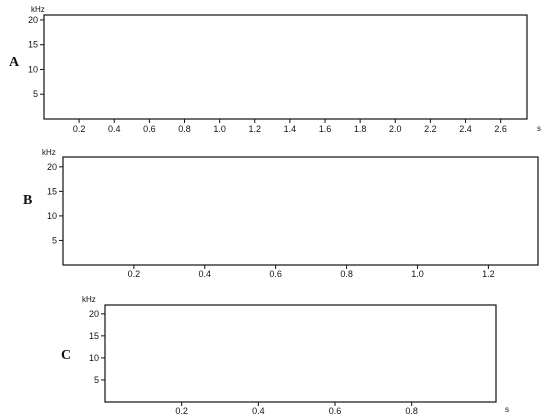 The height and width of the screenshot is (419, 543). What do you see at coordinates (325, 129) in the screenshot?
I see `x-tick-label: 1.6` at bounding box center [325, 129].